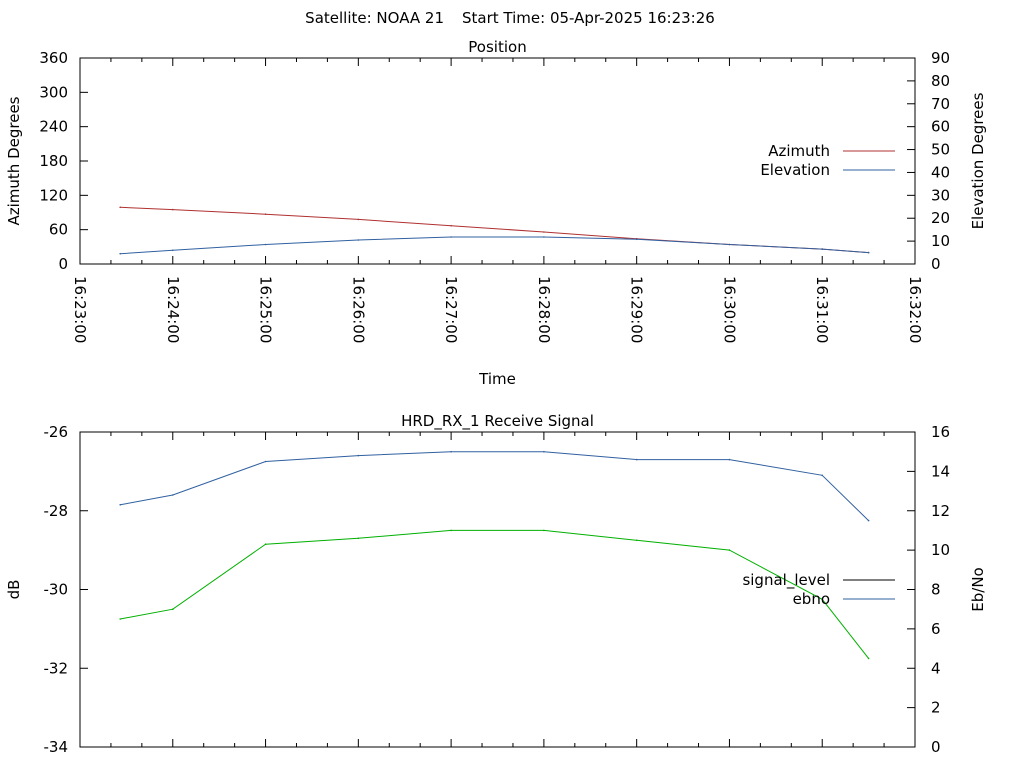 Image resolution: width=1024 pixels, height=772 pixels. I want to click on position-y2-tick-label: 40, so click(940, 172).